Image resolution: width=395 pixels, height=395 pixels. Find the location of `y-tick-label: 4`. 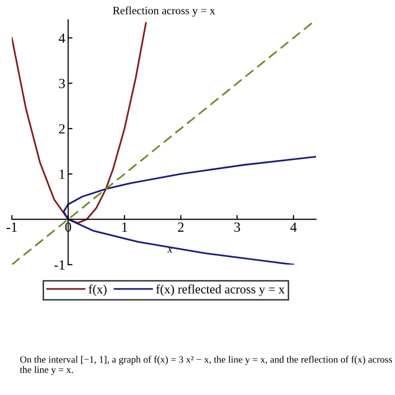

y-tick-label: 4 is located at coordinates (62, 38).